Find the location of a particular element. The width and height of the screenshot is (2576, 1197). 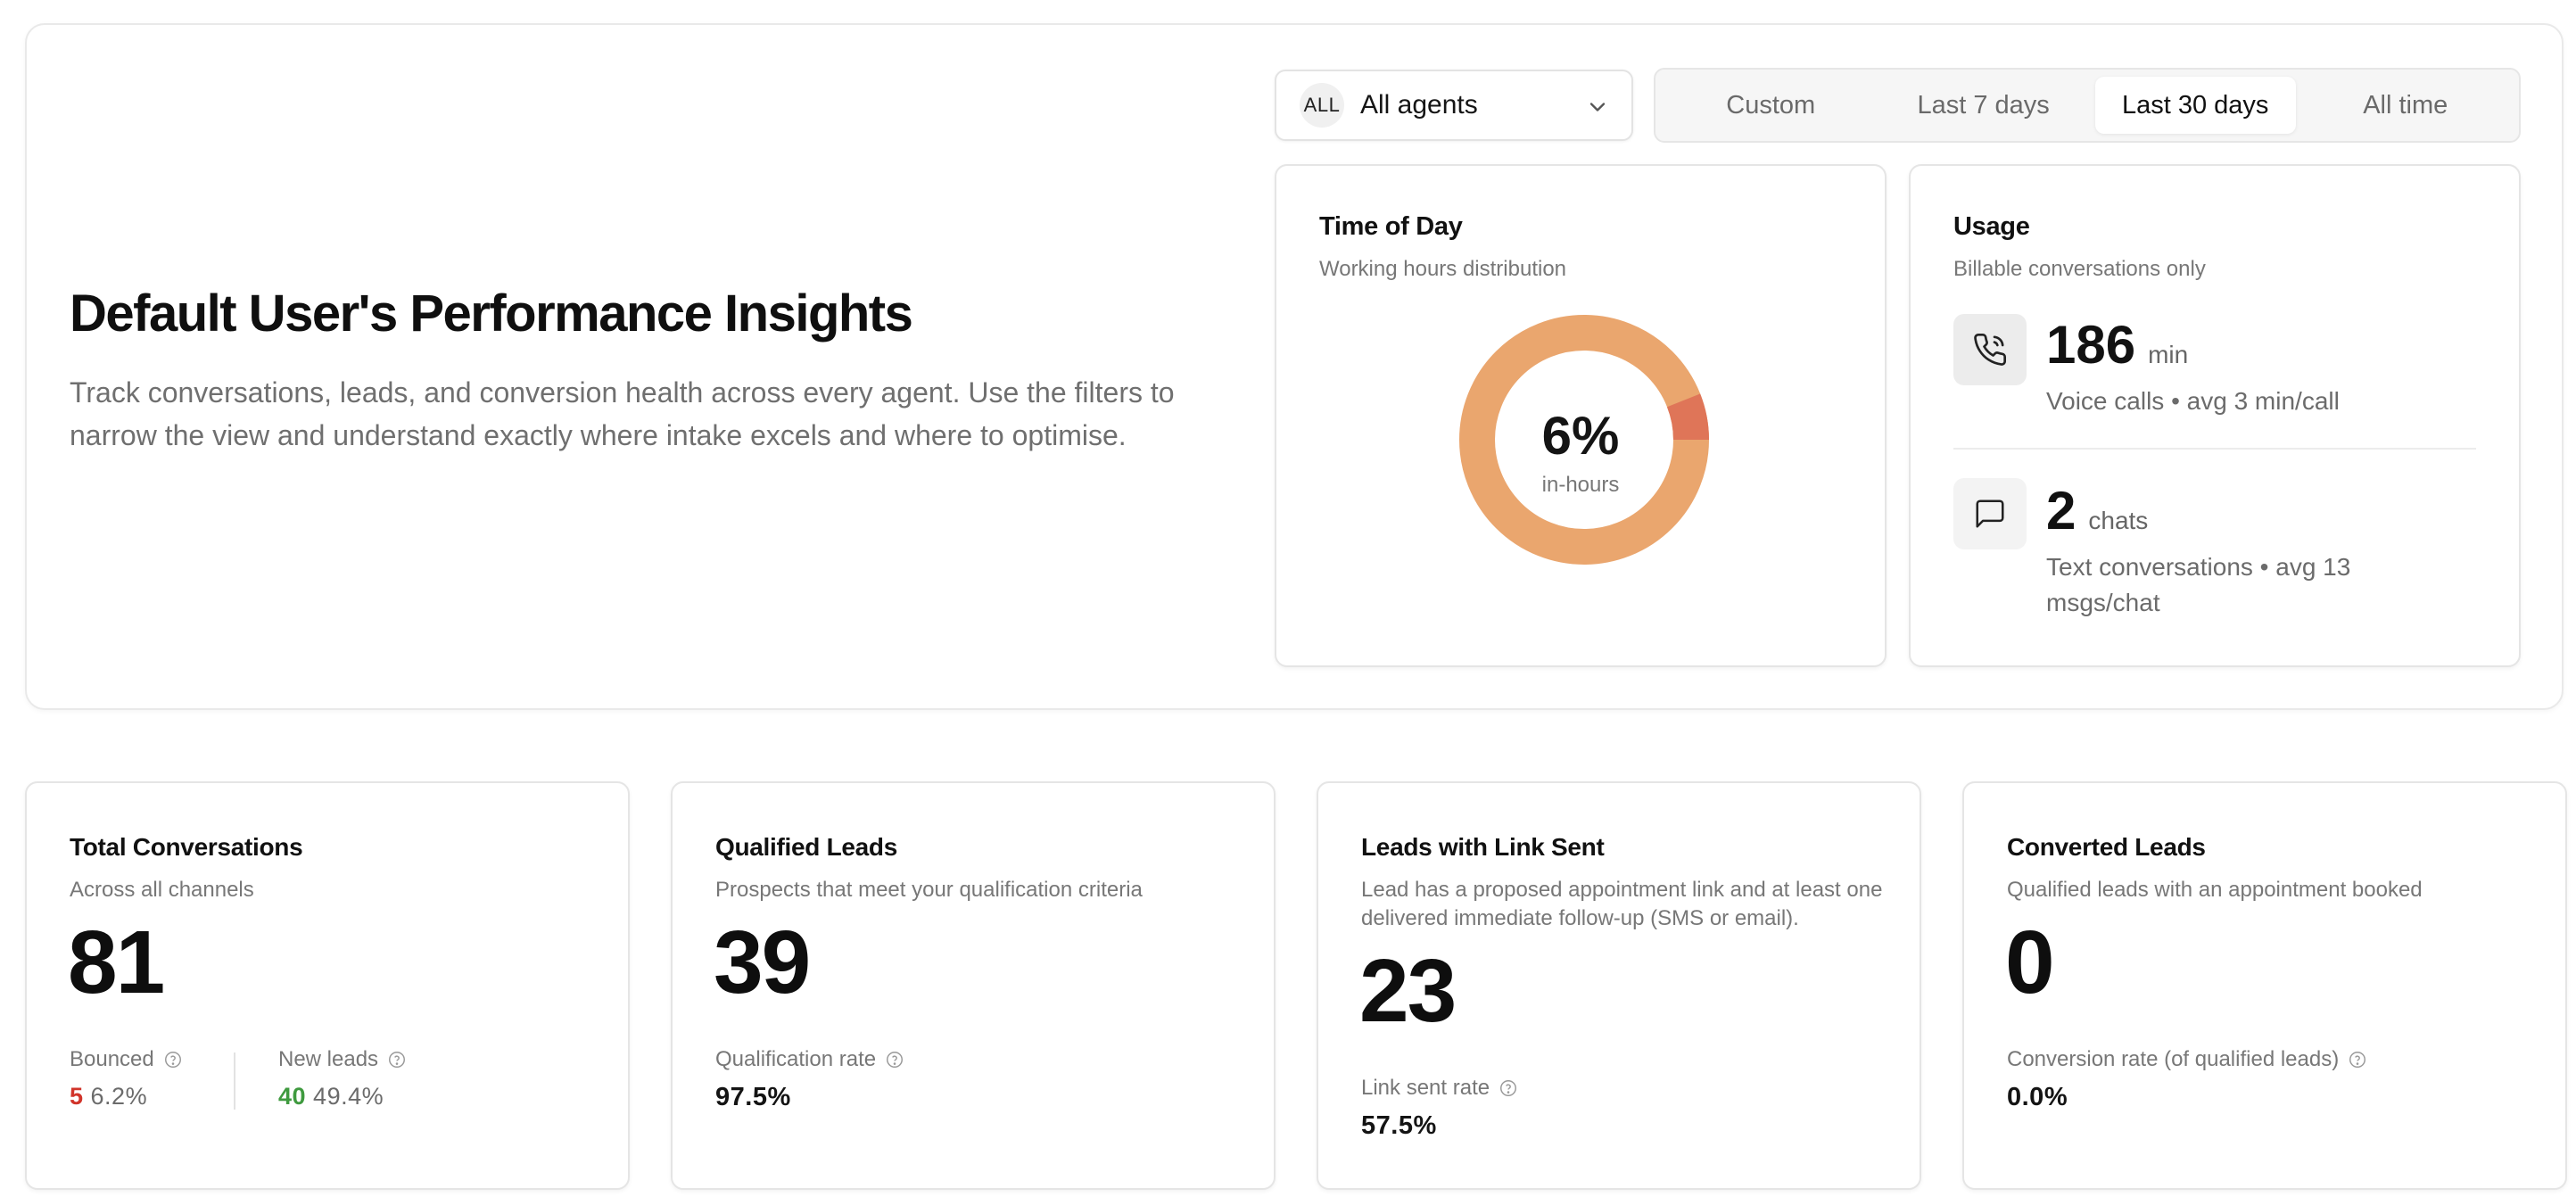

new-leads-percent: 49.4% is located at coordinates (349, 1096).